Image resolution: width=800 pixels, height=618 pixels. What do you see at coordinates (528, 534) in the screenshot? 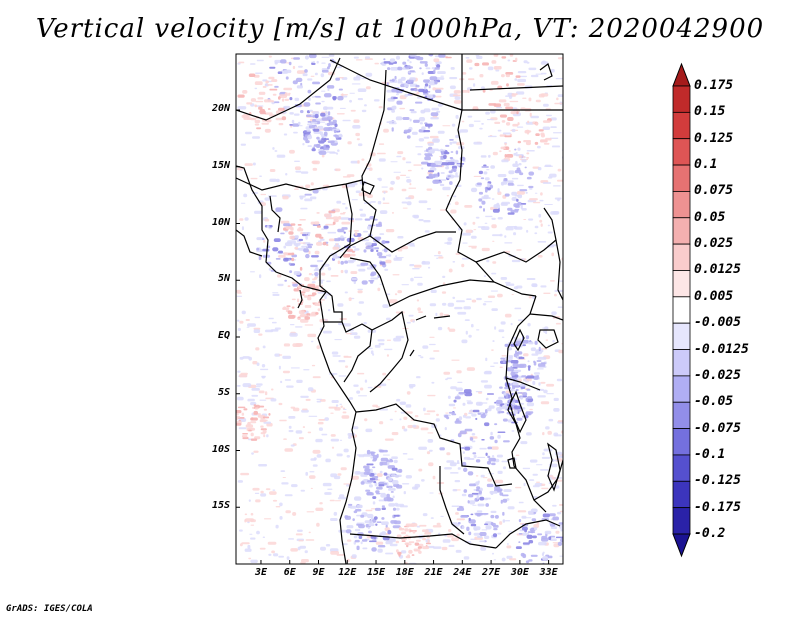
I see `border-zambia-mozambique` at bounding box center [528, 534].